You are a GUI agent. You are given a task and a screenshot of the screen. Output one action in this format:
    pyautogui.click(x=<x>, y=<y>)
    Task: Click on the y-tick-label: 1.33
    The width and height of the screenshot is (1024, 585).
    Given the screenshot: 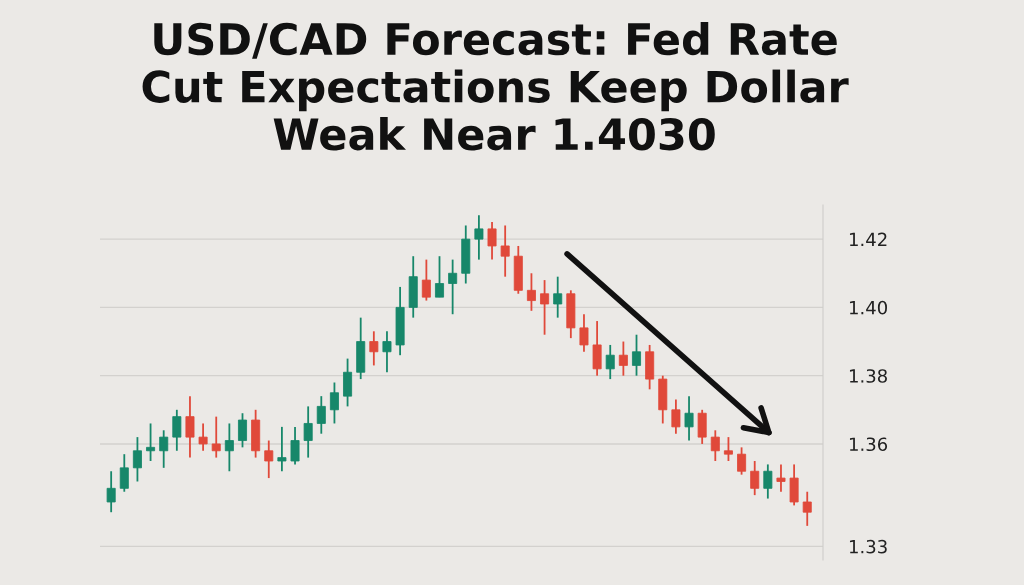 What is the action you would take?
    pyautogui.click(x=868, y=546)
    